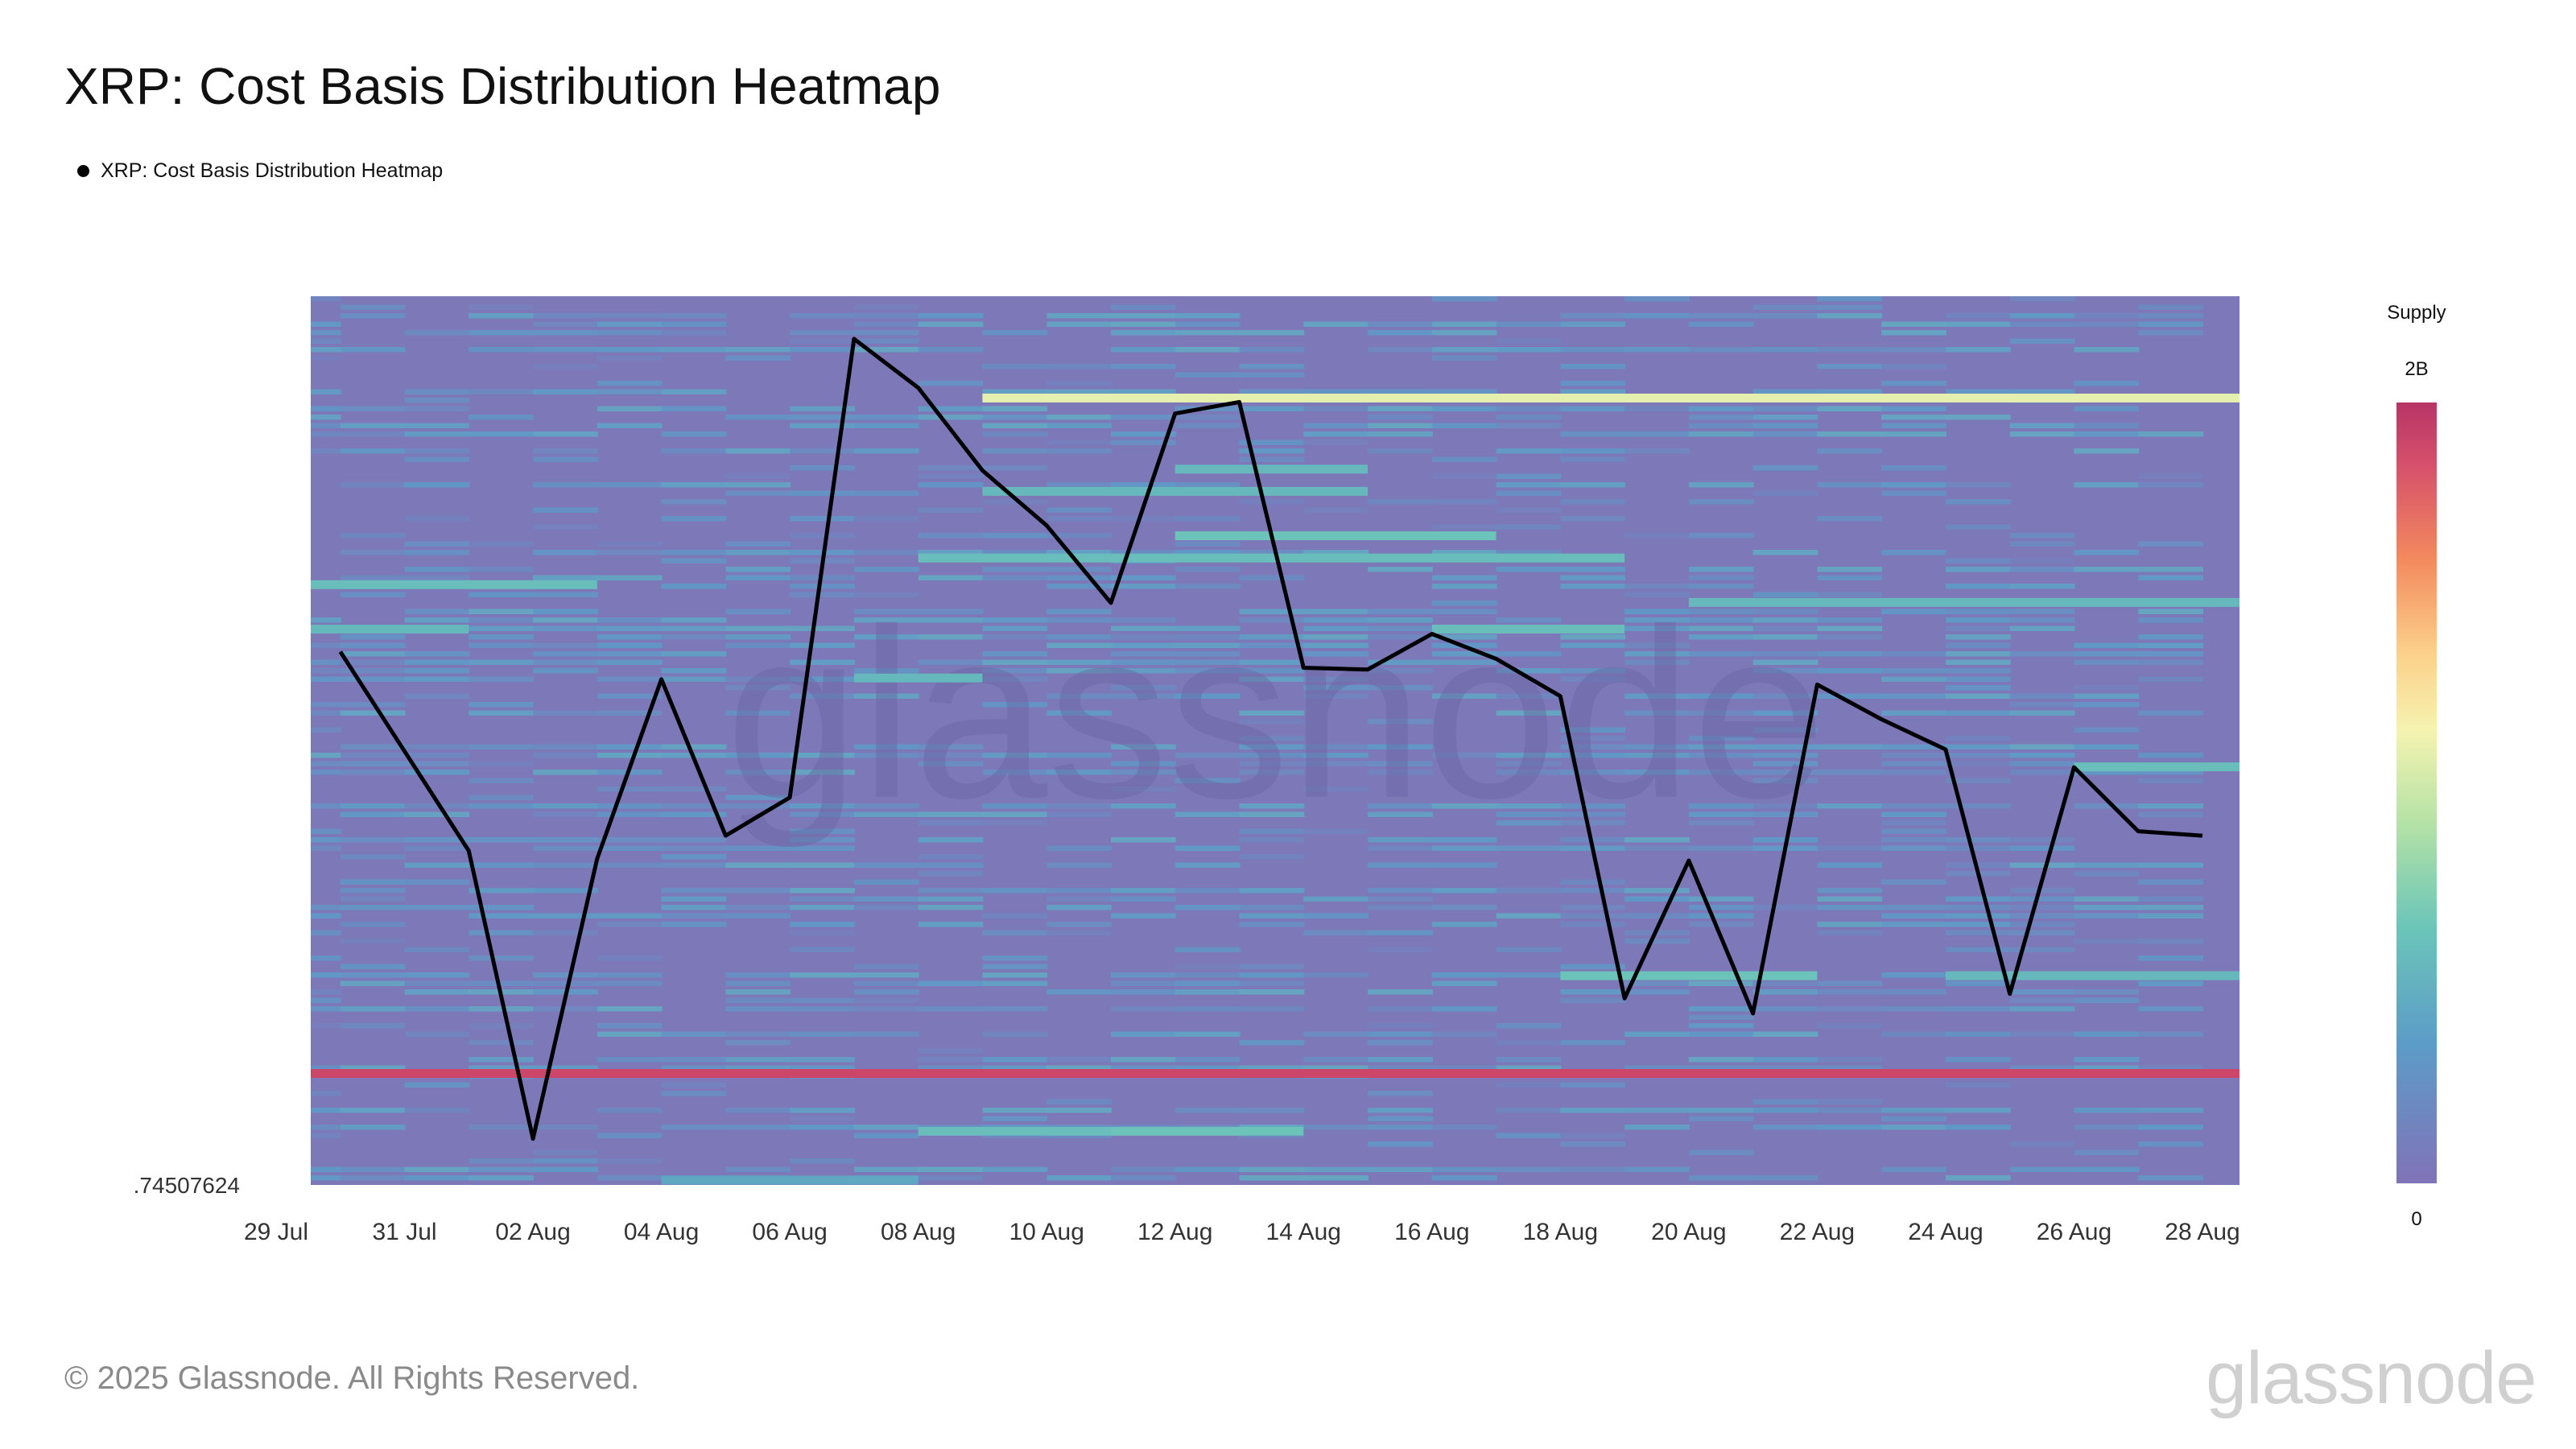 Image resolution: width=2576 pixels, height=1449 pixels. What do you see at coordinates (2371, 1378) in the screenshot?
I see `glassnode-logo: glassnode` at bounding box center [2371, 1378].